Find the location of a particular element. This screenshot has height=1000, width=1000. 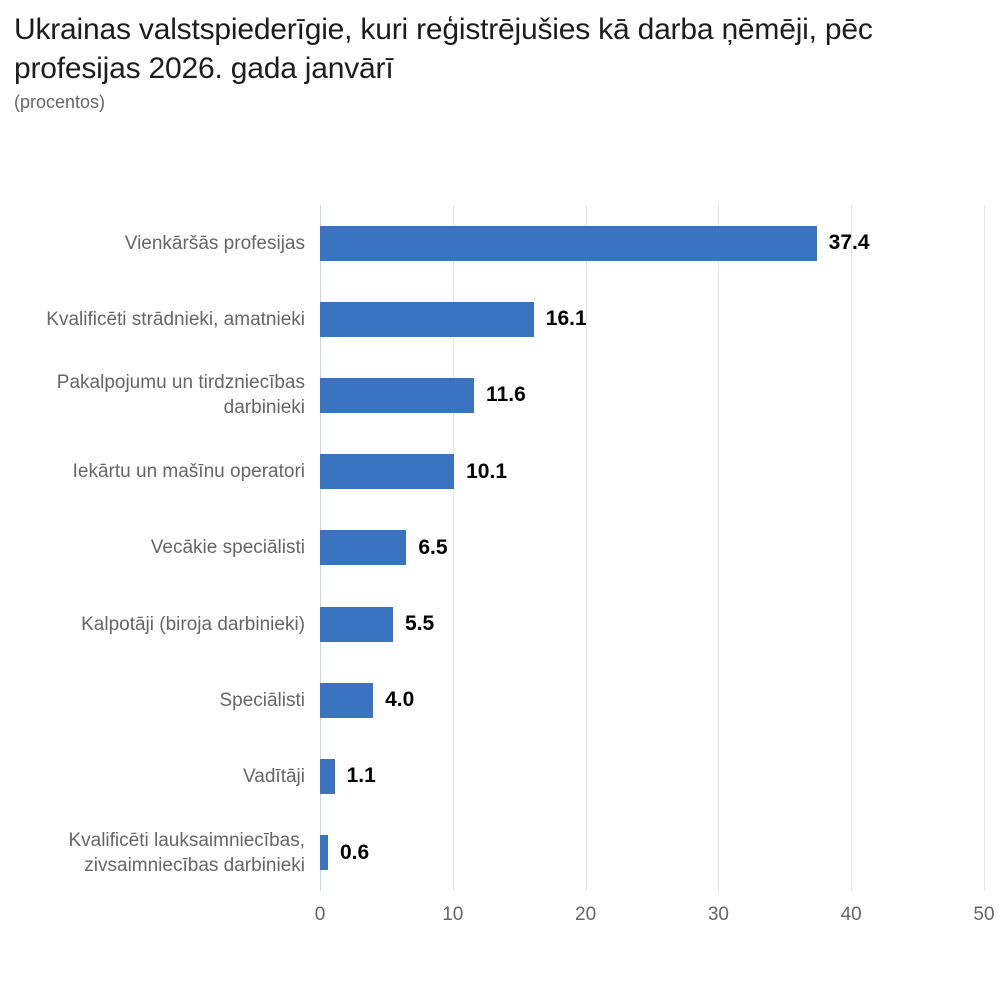

bar-row: Kvalificēti strādnieki, amatnieki 16.1 is located at coordinates (500, 319).